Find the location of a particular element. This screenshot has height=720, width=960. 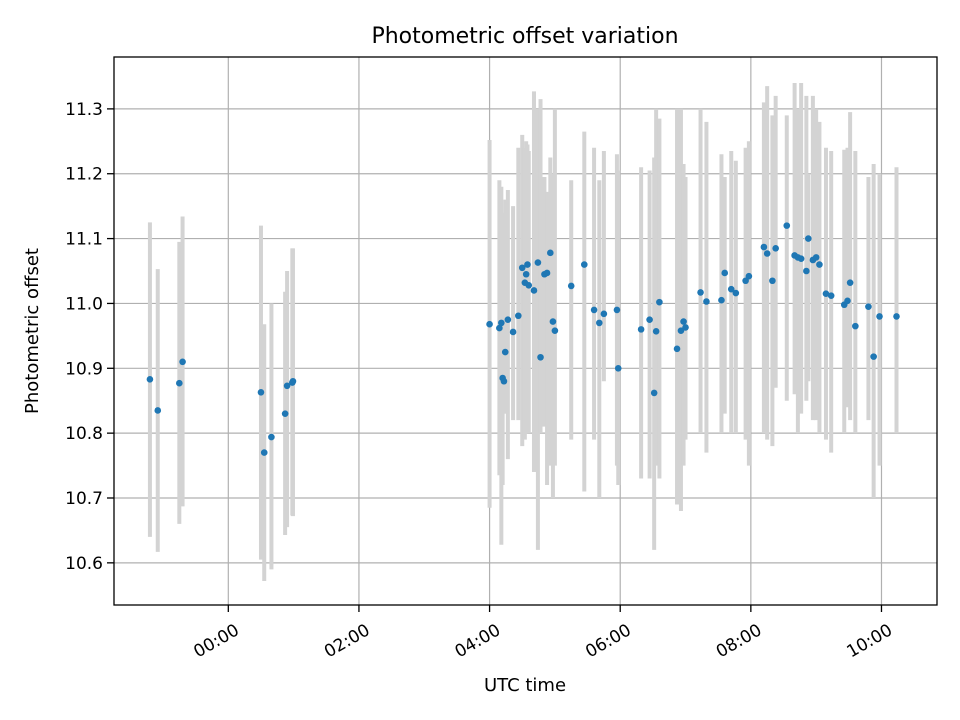

y-axis-label: Photometric offset is located at coordinates (32, 331).